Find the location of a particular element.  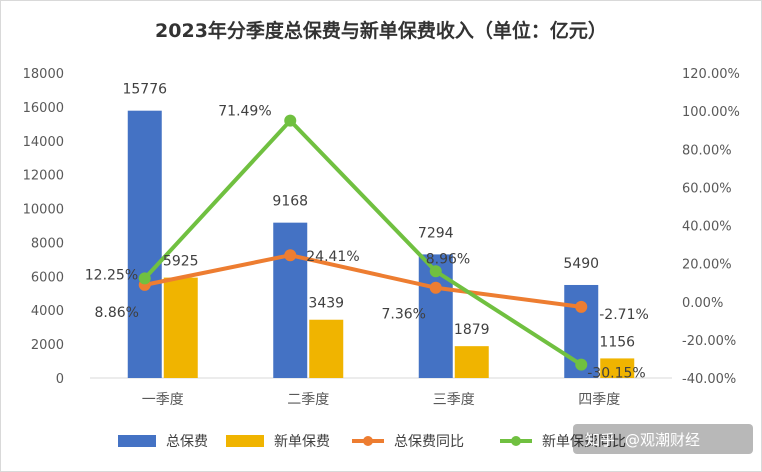

data-label-new-yoy: 8.96% is located at coordinates (448, 259).